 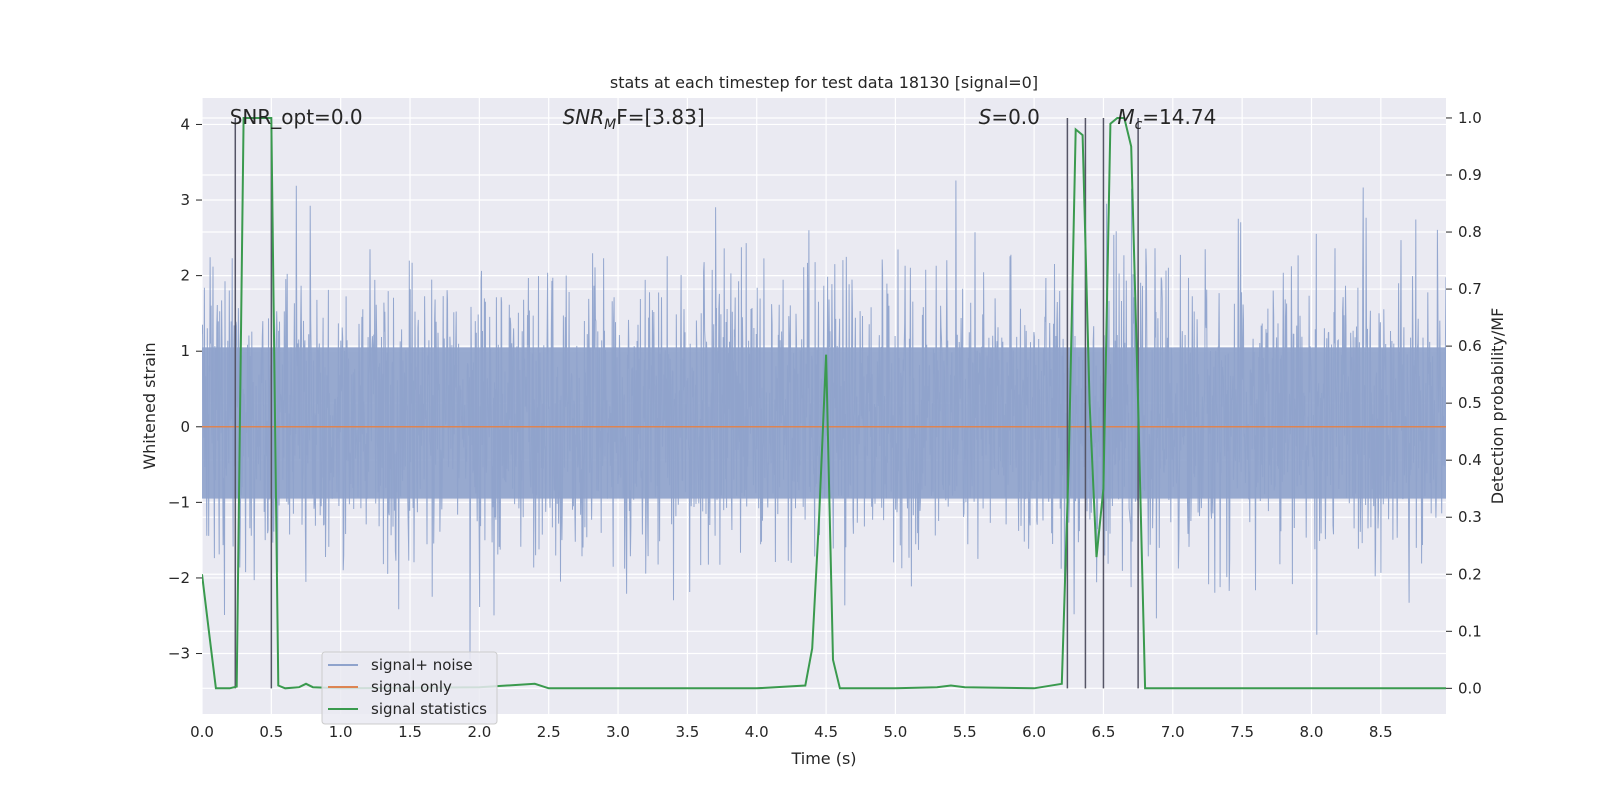 I want to click on y-axis-right-label: Detection probability/MF, so click(x=1497, y=406).